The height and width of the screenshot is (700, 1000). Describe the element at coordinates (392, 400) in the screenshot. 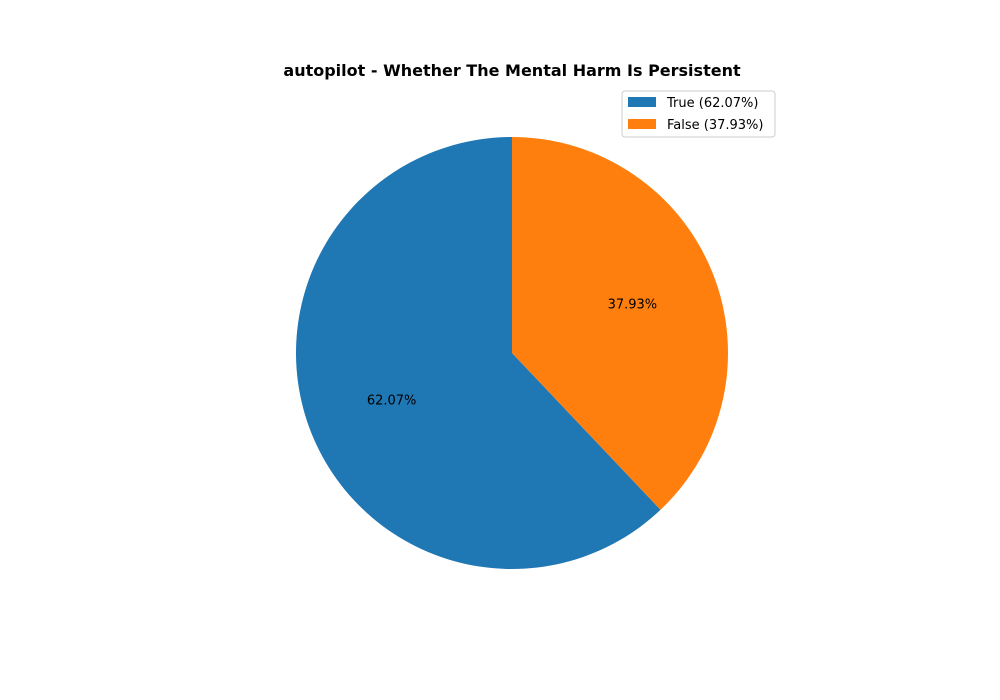

I see `slice-label-true: 62.07%` at that location.